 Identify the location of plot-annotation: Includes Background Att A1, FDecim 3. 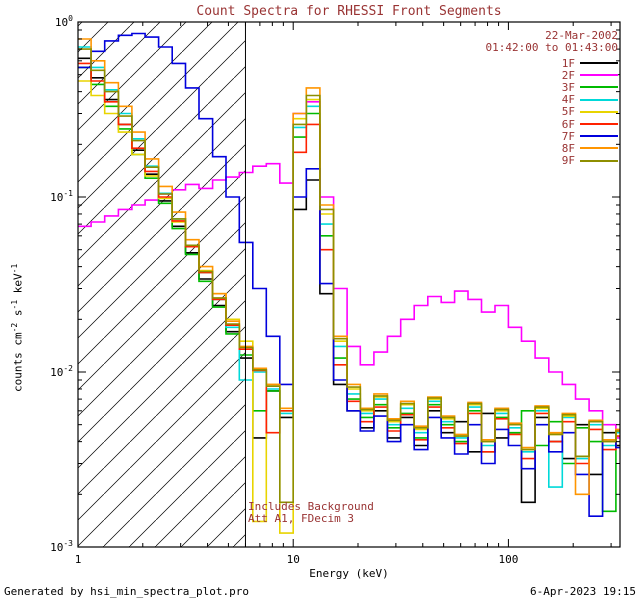
(311, 513).